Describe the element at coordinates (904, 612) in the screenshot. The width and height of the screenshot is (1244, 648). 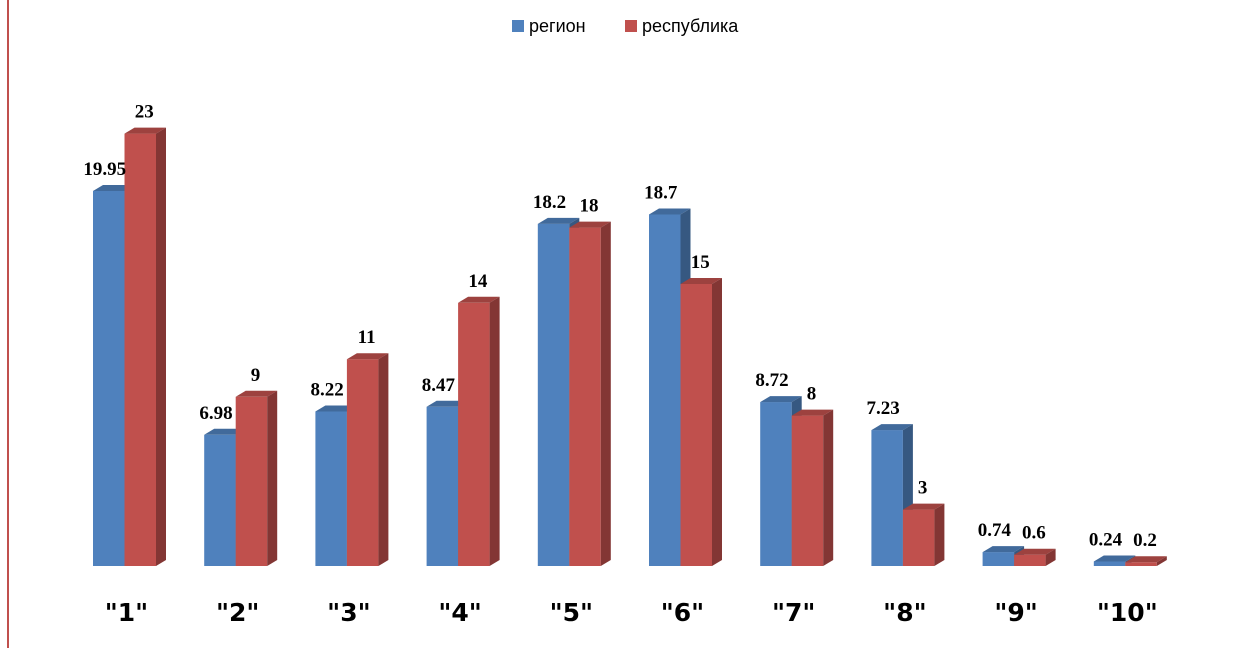
I see `category-label-8: "8"` at that location.